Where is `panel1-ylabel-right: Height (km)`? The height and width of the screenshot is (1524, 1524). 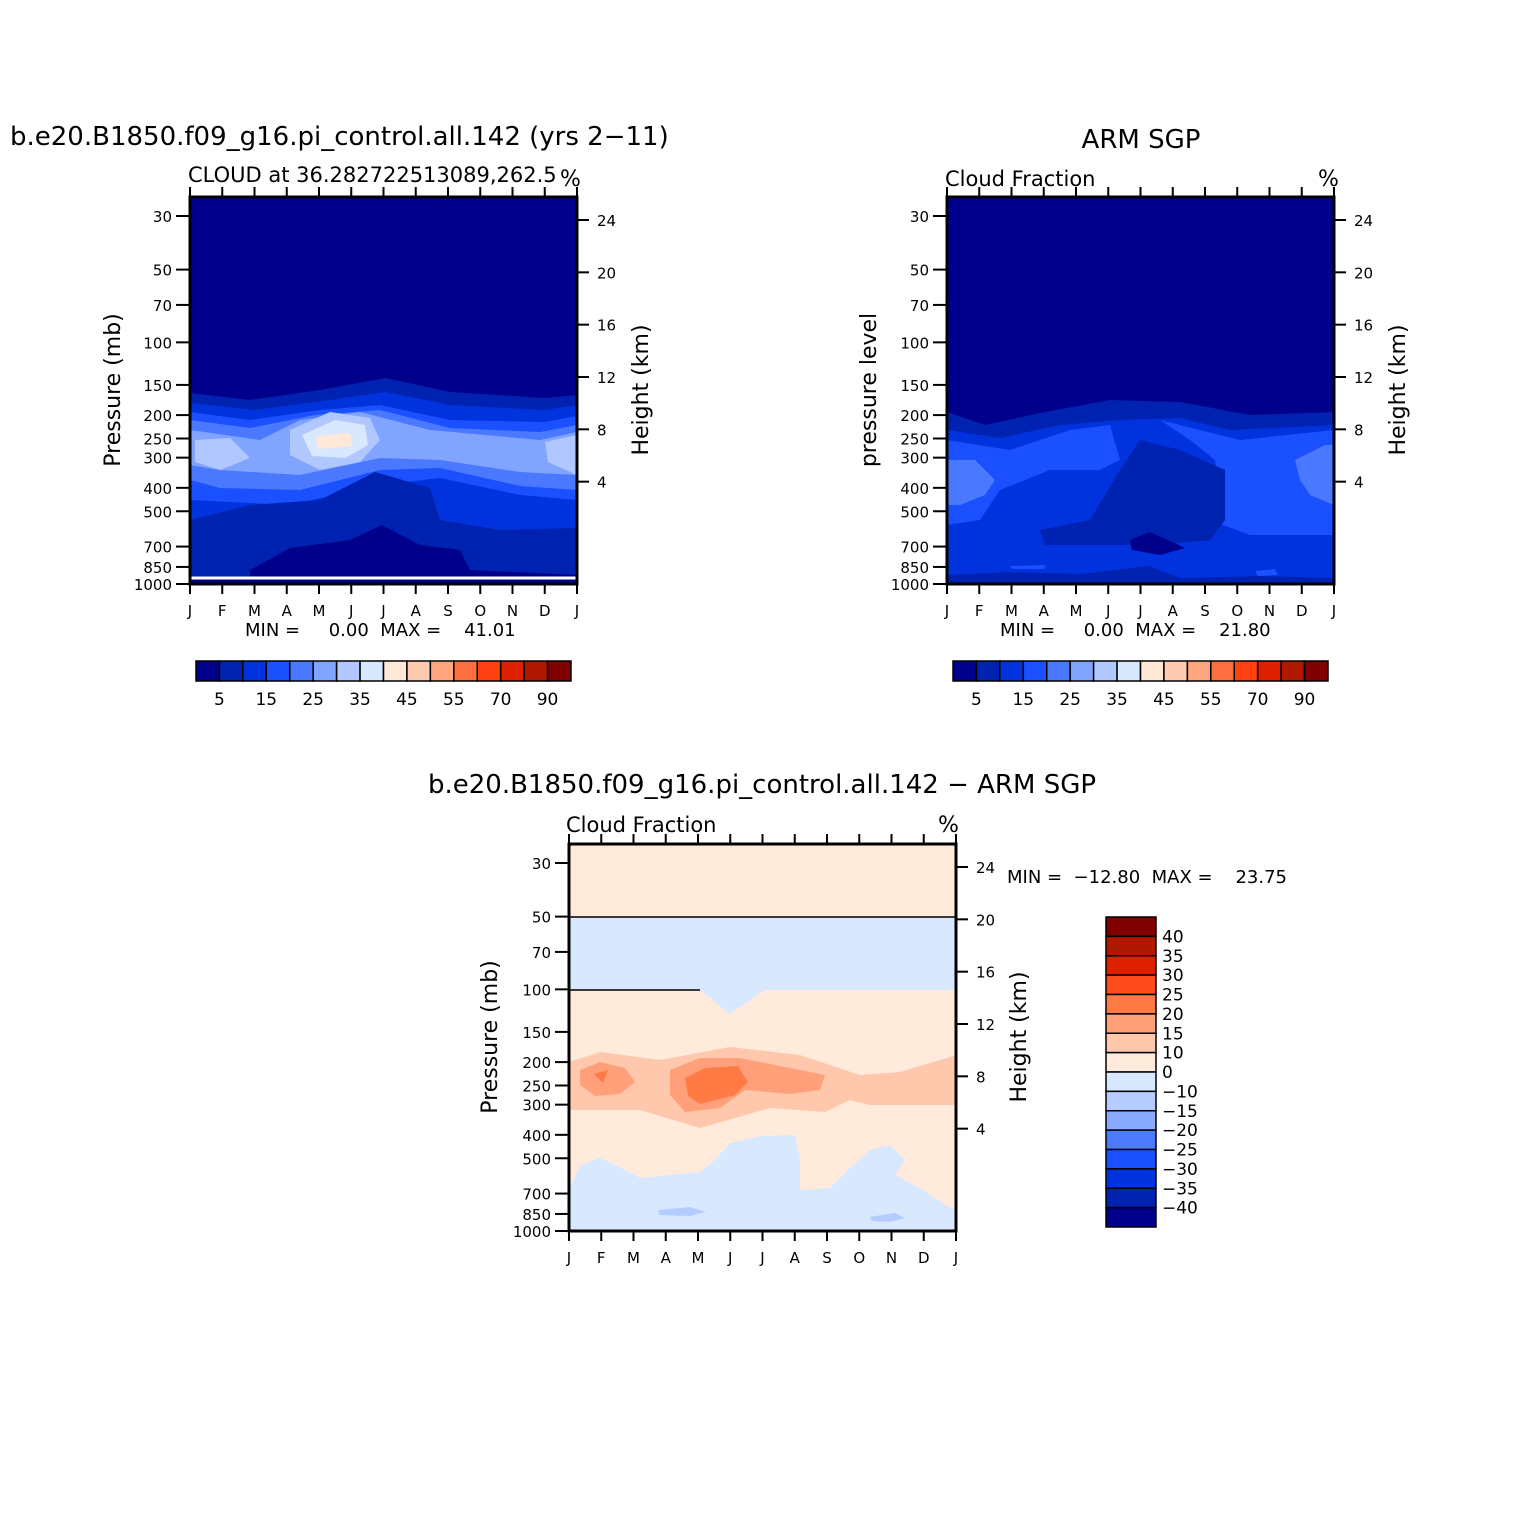 panel1-ylabel-right: Height (km) is located at coordinates (641, 389).